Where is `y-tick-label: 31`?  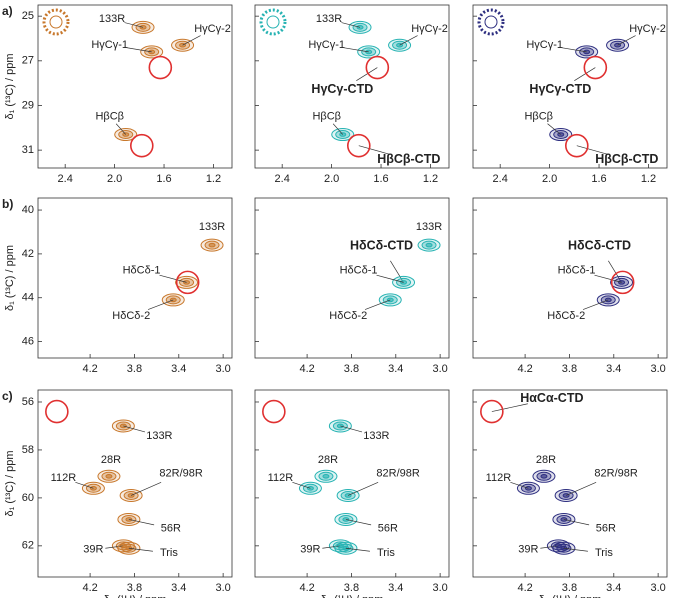 y-tick-label: 31 is located at coordinates (28, 150).